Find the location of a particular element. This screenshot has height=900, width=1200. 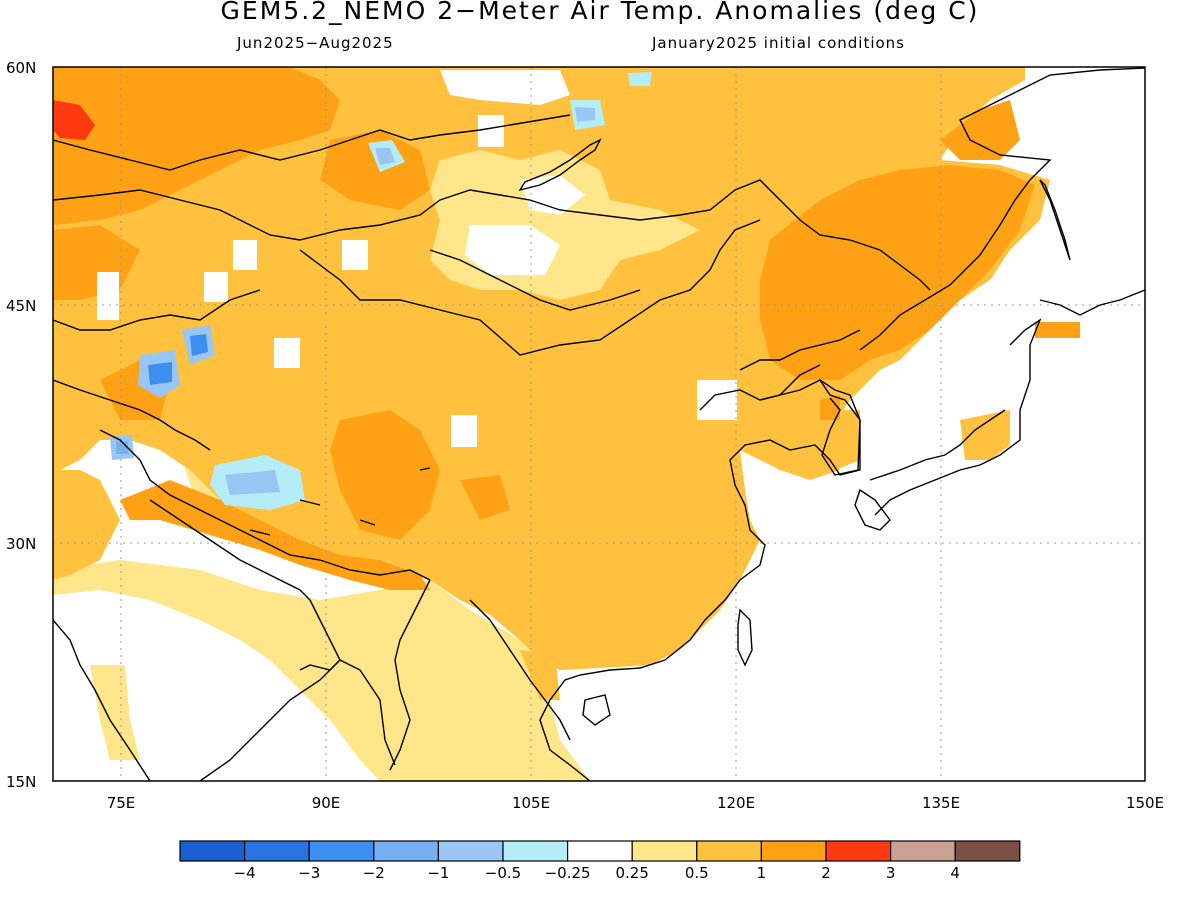

colorbar-label: −0.5 is located at coordinates (503, 873).